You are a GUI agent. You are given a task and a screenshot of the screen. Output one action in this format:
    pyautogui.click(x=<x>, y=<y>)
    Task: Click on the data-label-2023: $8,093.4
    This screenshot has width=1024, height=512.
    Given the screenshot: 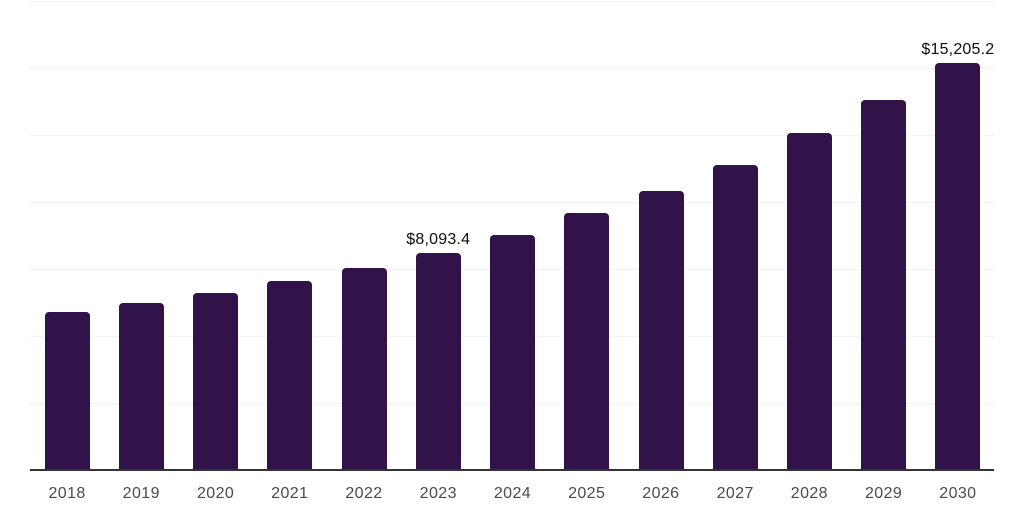 What is the action you would take?
    pyautogui.click(x=438, y=240)
    